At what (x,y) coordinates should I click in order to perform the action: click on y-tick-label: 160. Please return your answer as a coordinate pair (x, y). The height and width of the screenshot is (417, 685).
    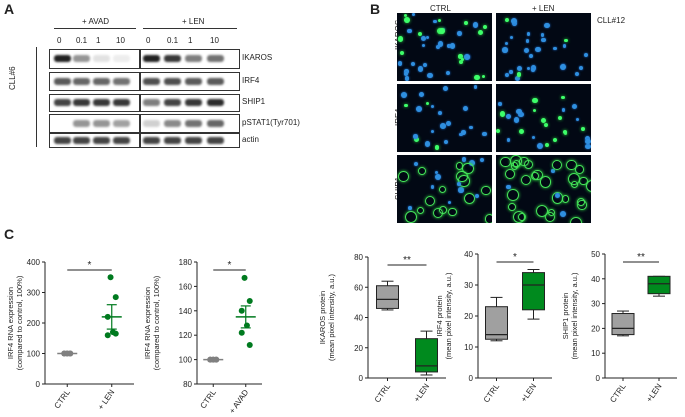
    Looking at the image, I should click on (186, 286).